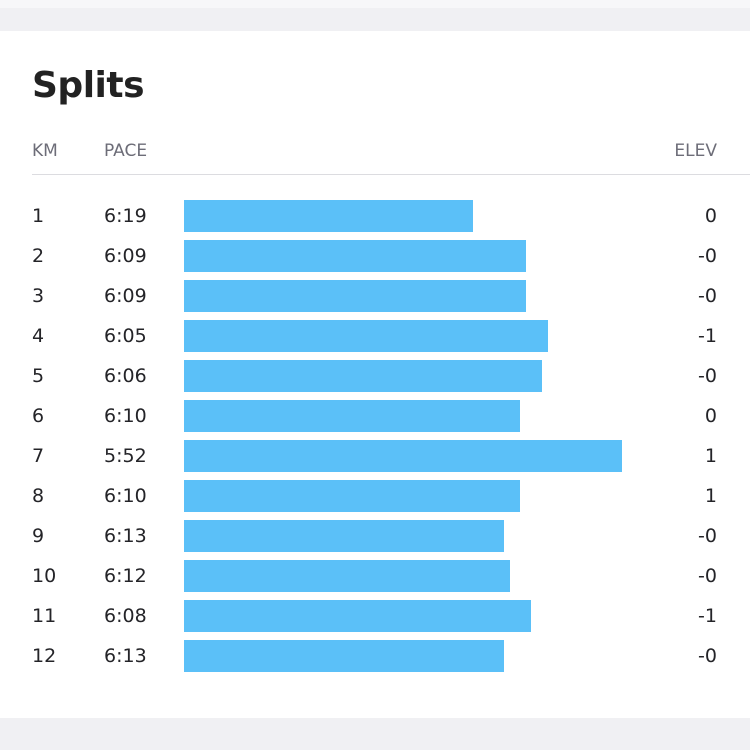 The image size is (750, 750). I want to click on pace-cell: 6:08, so click(125, 616).